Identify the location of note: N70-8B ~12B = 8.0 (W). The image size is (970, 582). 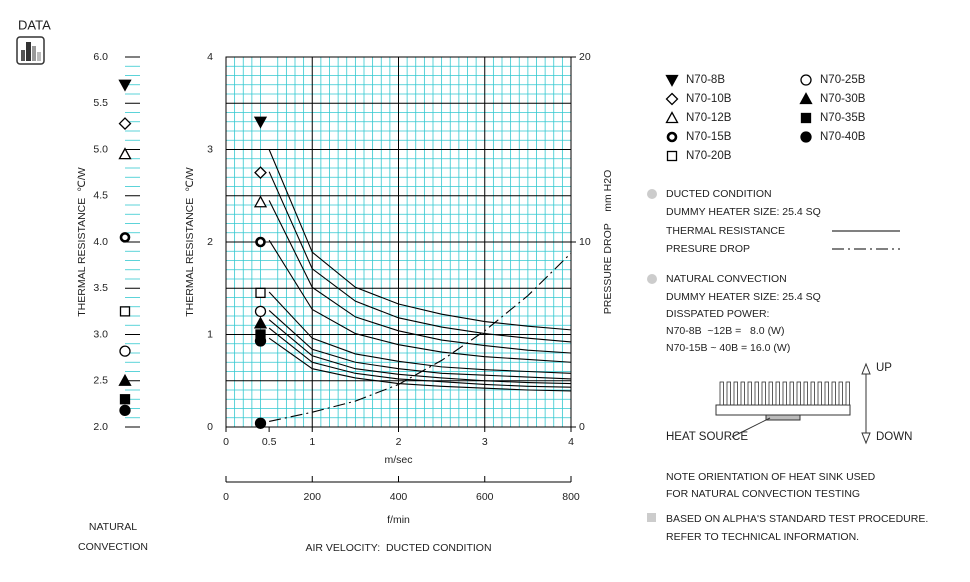
(725, 331).